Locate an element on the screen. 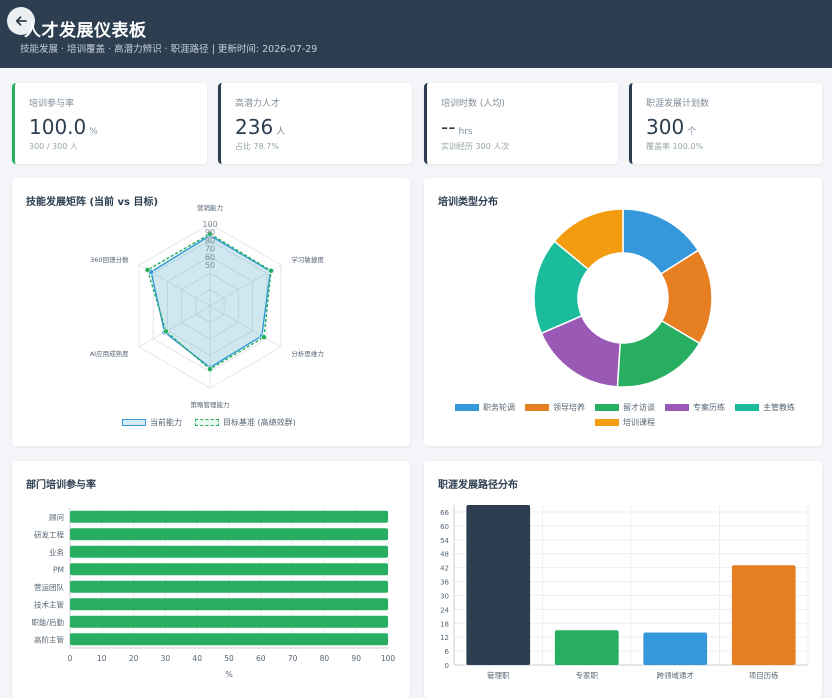  legend-item-target: 目标基准 (高绩效群) is located at coordinates (245, 422).